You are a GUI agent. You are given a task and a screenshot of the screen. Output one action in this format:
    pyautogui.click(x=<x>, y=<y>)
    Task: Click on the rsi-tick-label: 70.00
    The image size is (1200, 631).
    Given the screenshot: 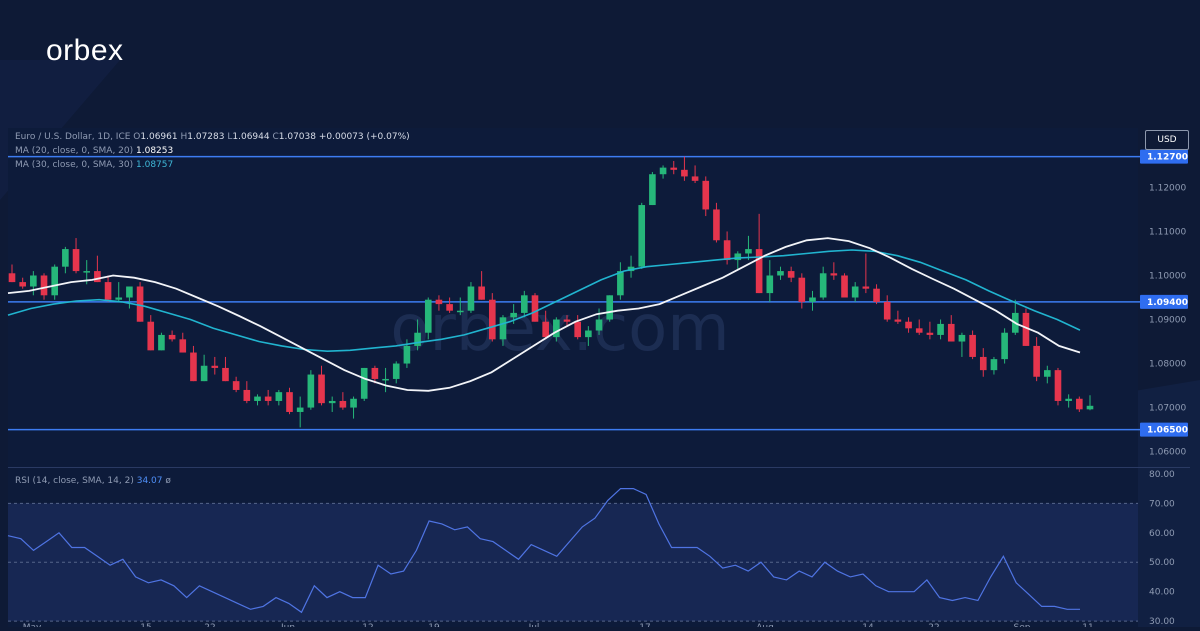 What is the action you would take?
    pyautogui.click(x=1162, y=504)
    